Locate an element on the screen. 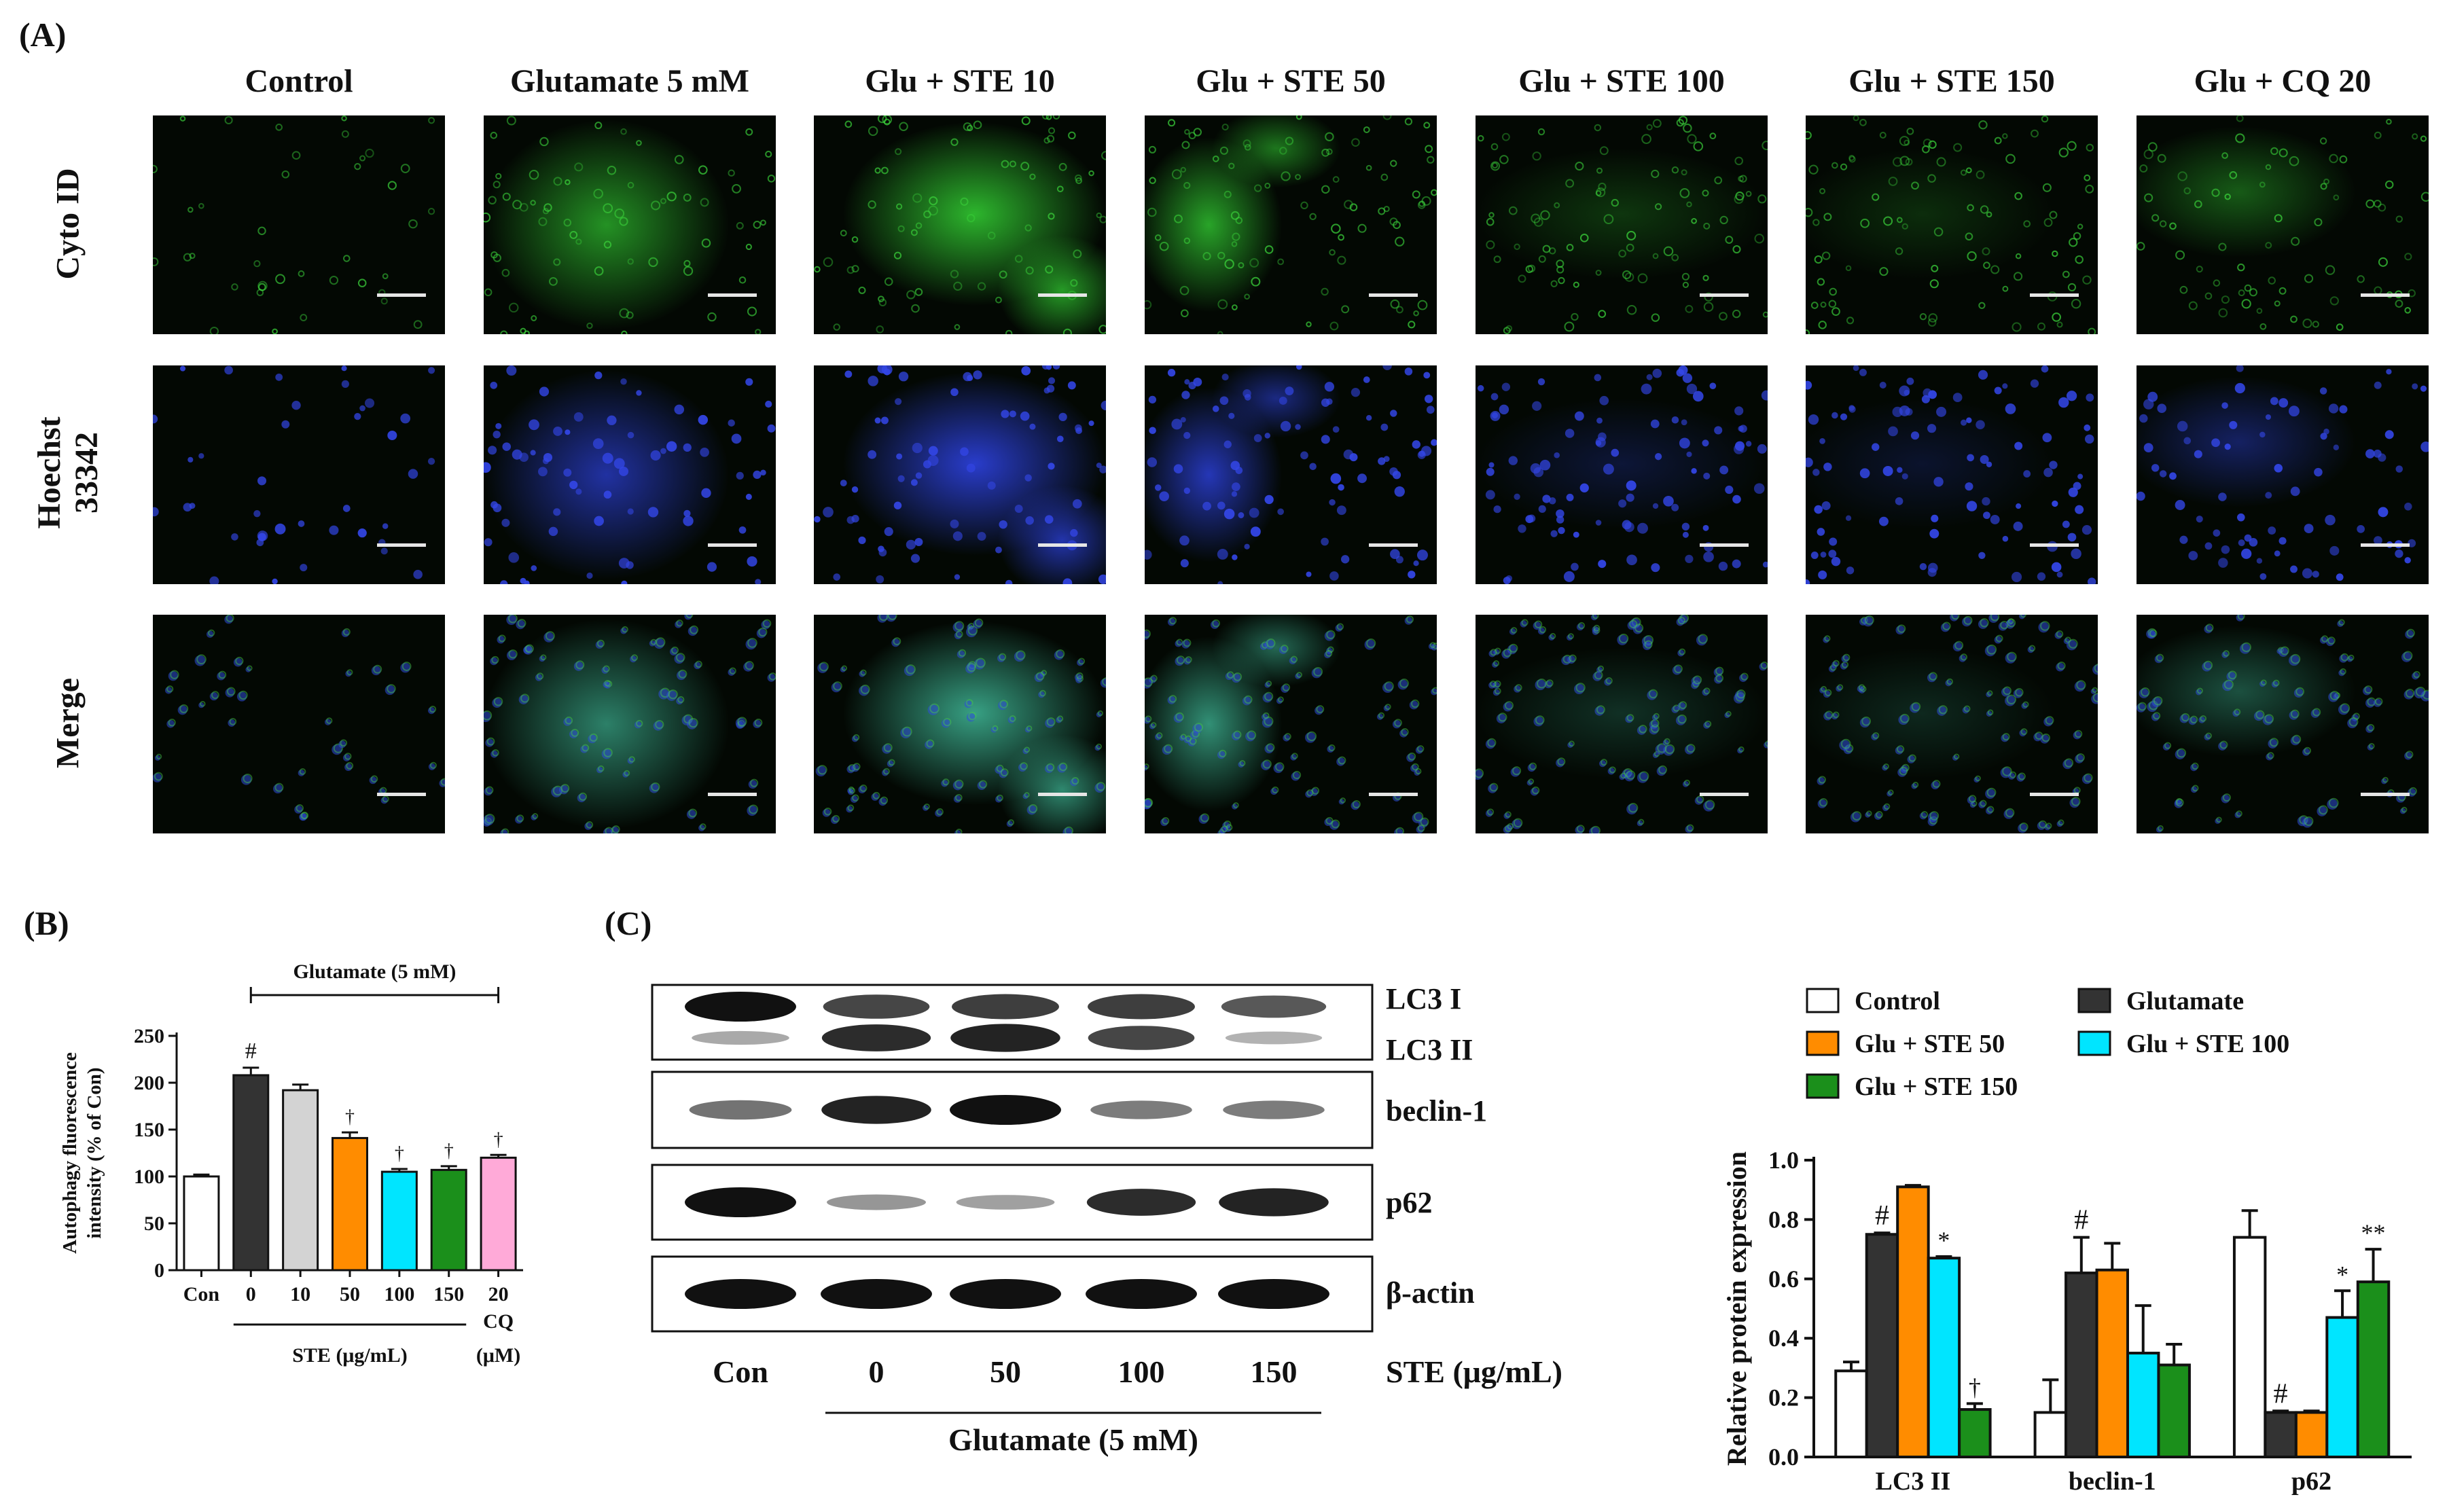 Image resolution: width=2449 pixels, height=1512 pixels. y-axis-label: Autophagy fluorescence is located at coordinates (70, 1153).